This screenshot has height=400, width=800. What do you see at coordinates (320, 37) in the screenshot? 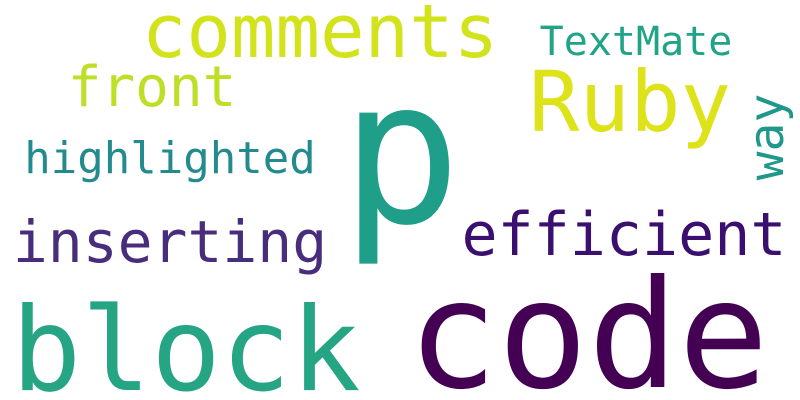
I see `word-comments: comments` at bounding box center [320, 37].